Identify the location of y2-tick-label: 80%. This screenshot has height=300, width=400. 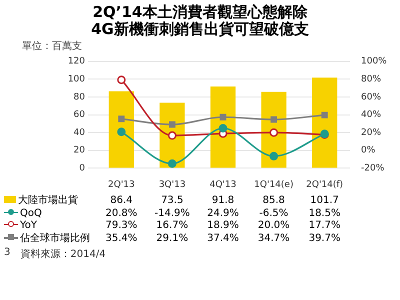
(371, 79).